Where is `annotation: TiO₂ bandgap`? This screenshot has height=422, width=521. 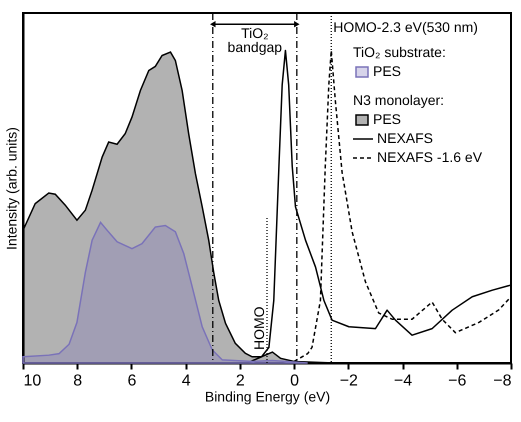 annotation: TiO₂ bandgap is located at coordinates (255, 40).